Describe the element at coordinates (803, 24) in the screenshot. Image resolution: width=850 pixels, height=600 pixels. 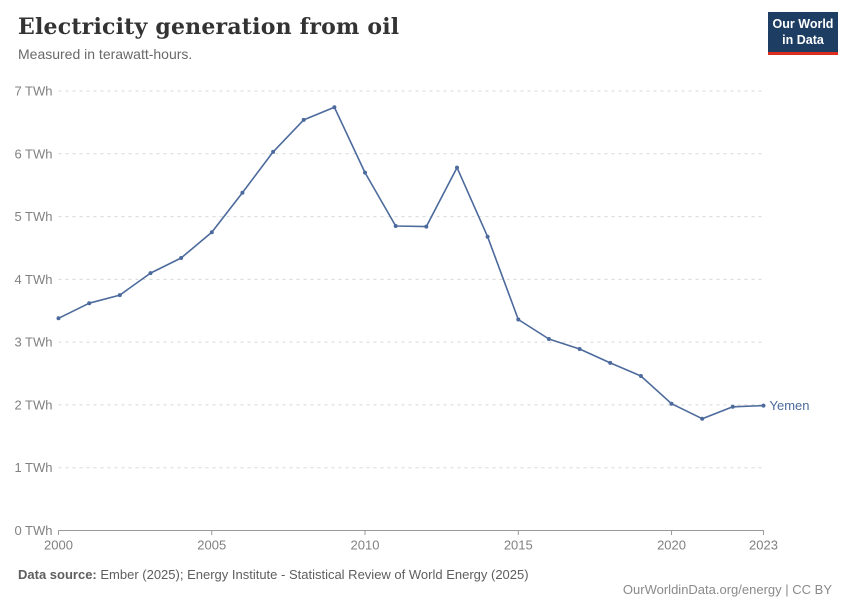
I see `owid-logo-line1: Our World` at that location.